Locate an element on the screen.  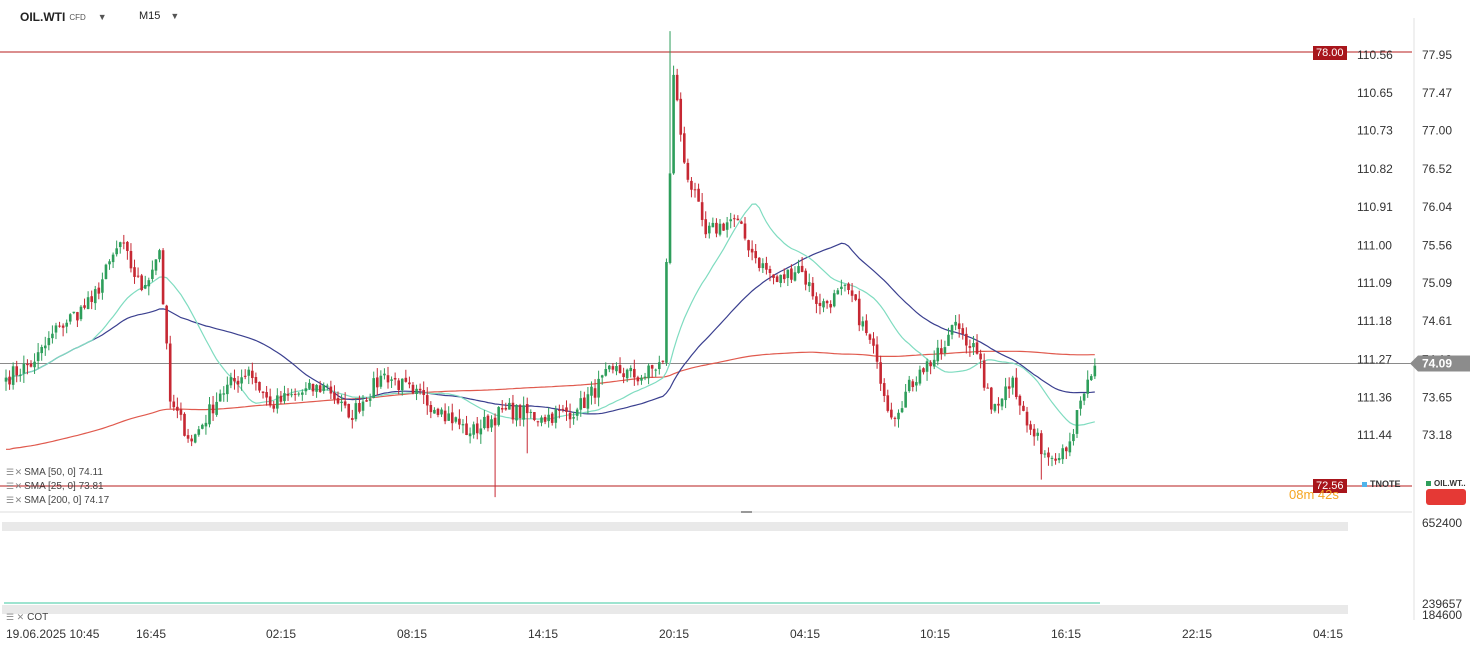
indicator-sma-25: ☰ ✕ SMA [25, 0] 73.81 is located at coordinates (55, 486).